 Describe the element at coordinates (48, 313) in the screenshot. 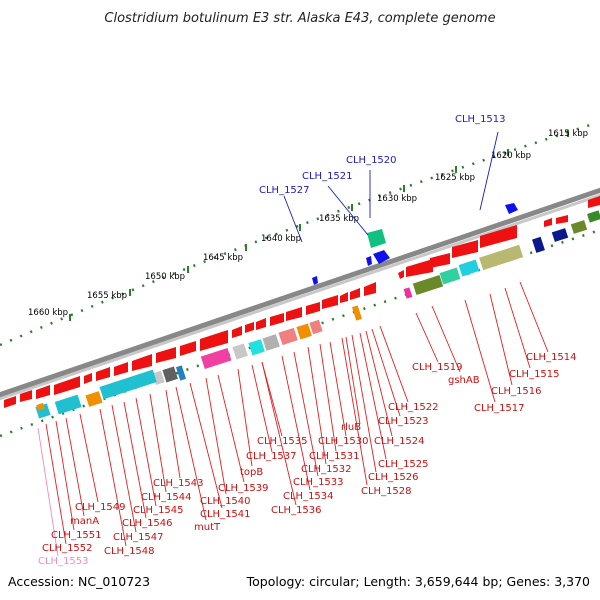

I see `kbp-label: 1660 kbp` at that location.